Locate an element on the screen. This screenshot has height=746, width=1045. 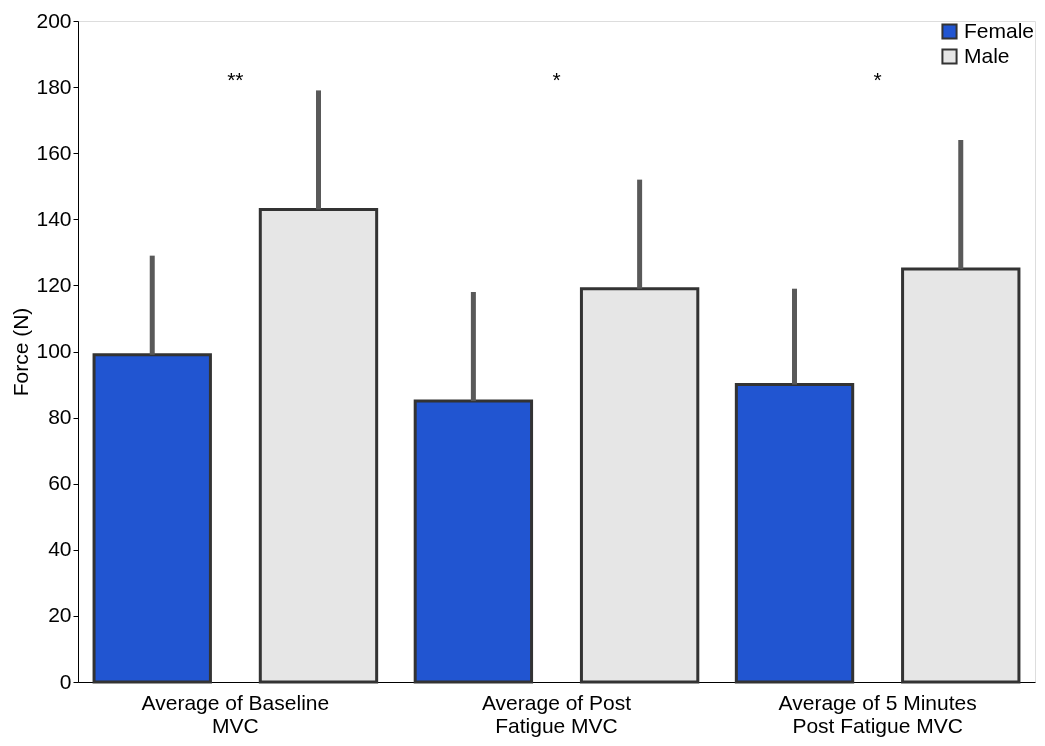
y-tick-label: 160 is located at coordinates (54, 152).